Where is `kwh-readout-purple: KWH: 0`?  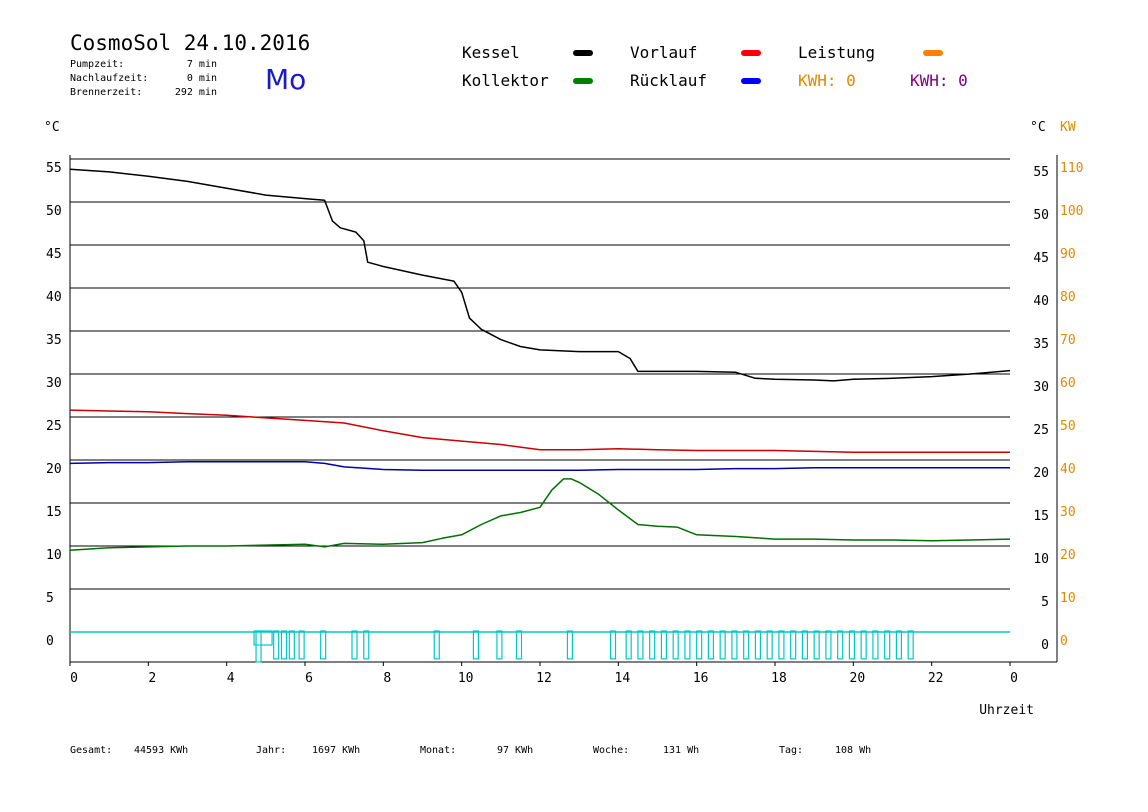
kwh-readout-purple: KWH: 0 is located at coordinates (939, 80).